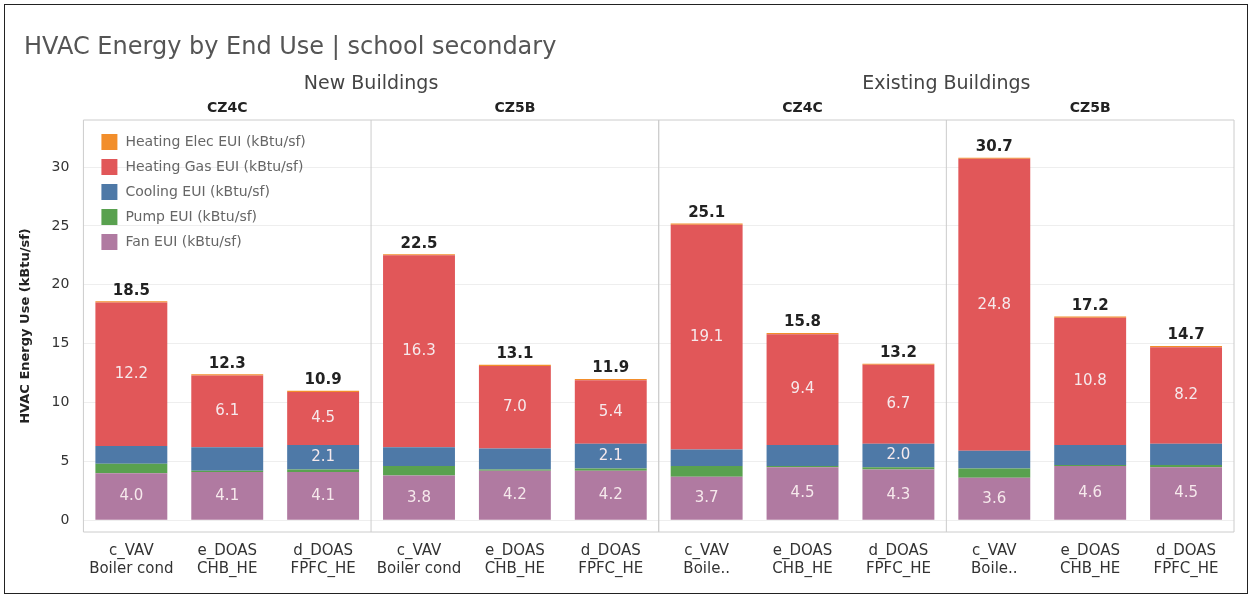 Image resolution: width=1254 pixels, height=599 pixels. Describe the element at coordinates (898, 454) in the screenshot. I see `data-label: 2.0` at that location.